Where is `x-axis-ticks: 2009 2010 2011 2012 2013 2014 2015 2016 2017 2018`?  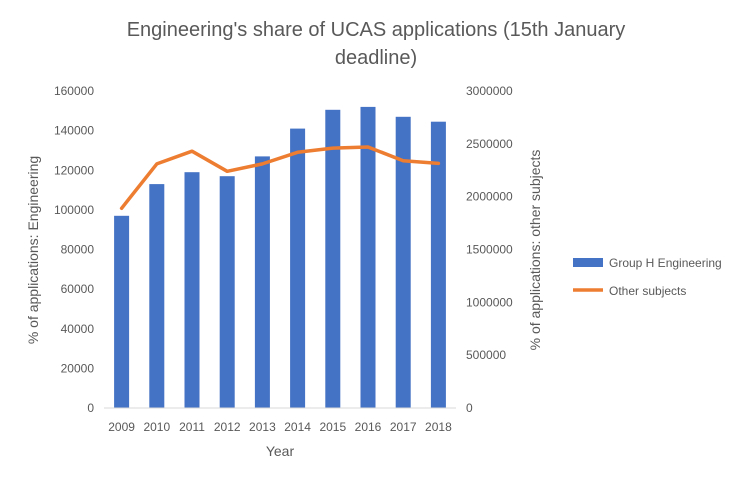
x-axis-ticks: 2009 2010 2011 2012 2013 2014 2015 2016 2017 2018 is located at coordinates (280, 427).